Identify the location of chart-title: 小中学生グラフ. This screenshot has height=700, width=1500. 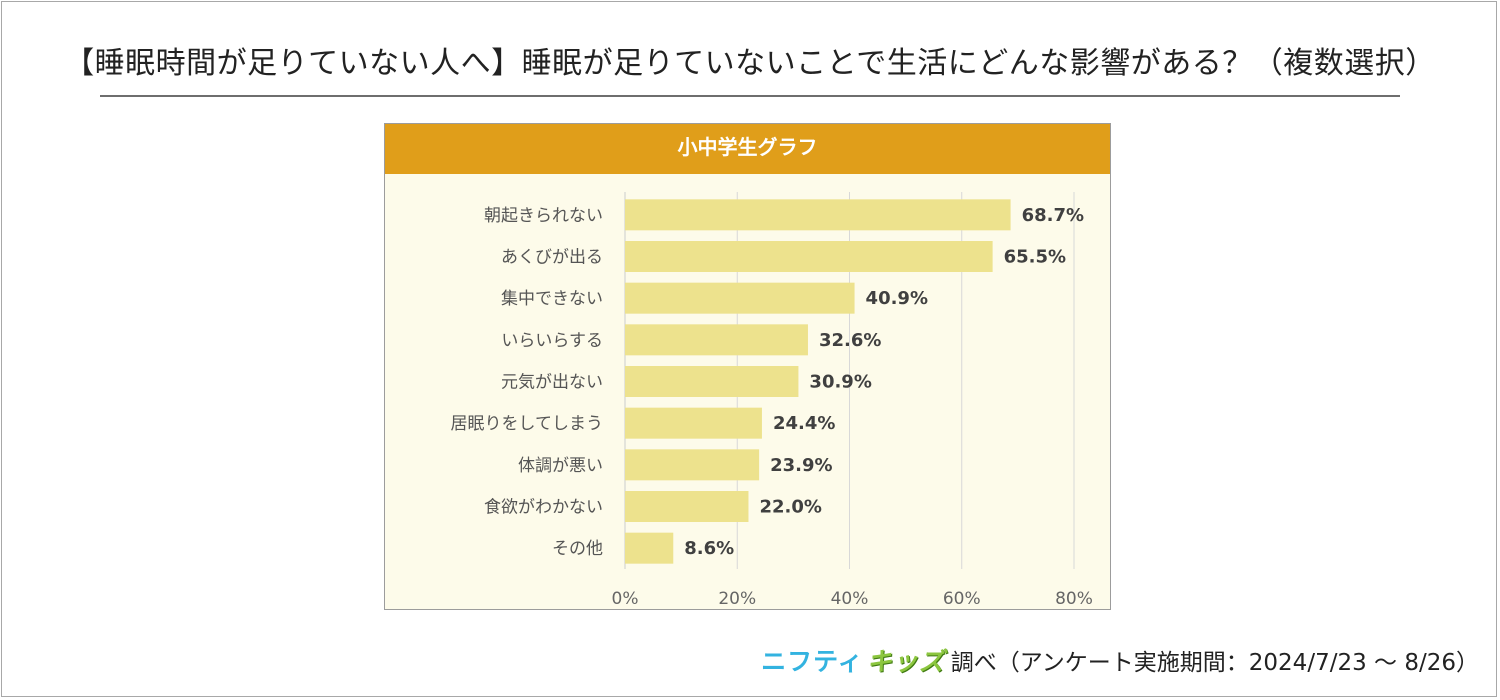
(747, 149).